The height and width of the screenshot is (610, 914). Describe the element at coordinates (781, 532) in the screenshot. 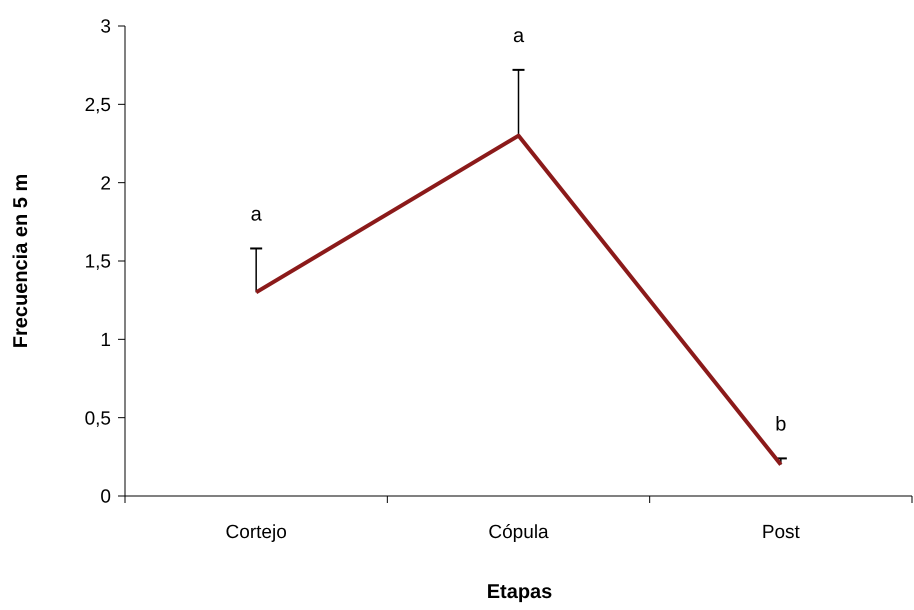

I see `x-tick-label: Post` at that location.